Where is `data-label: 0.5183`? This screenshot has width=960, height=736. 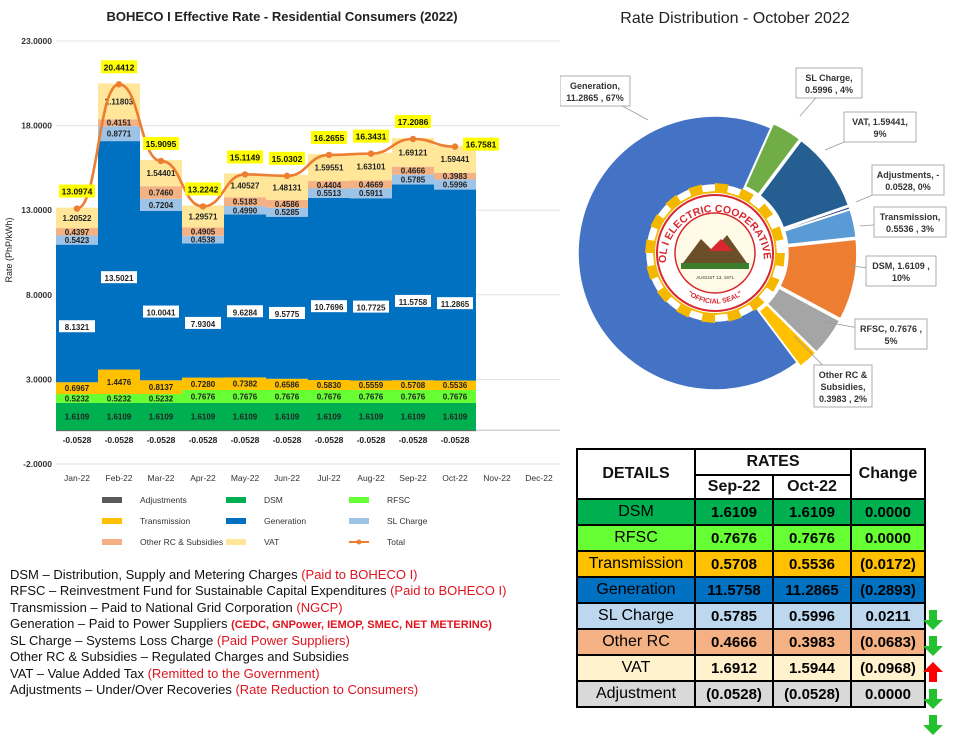 data-label: 0.5183 is located at coordinates (245, 202).